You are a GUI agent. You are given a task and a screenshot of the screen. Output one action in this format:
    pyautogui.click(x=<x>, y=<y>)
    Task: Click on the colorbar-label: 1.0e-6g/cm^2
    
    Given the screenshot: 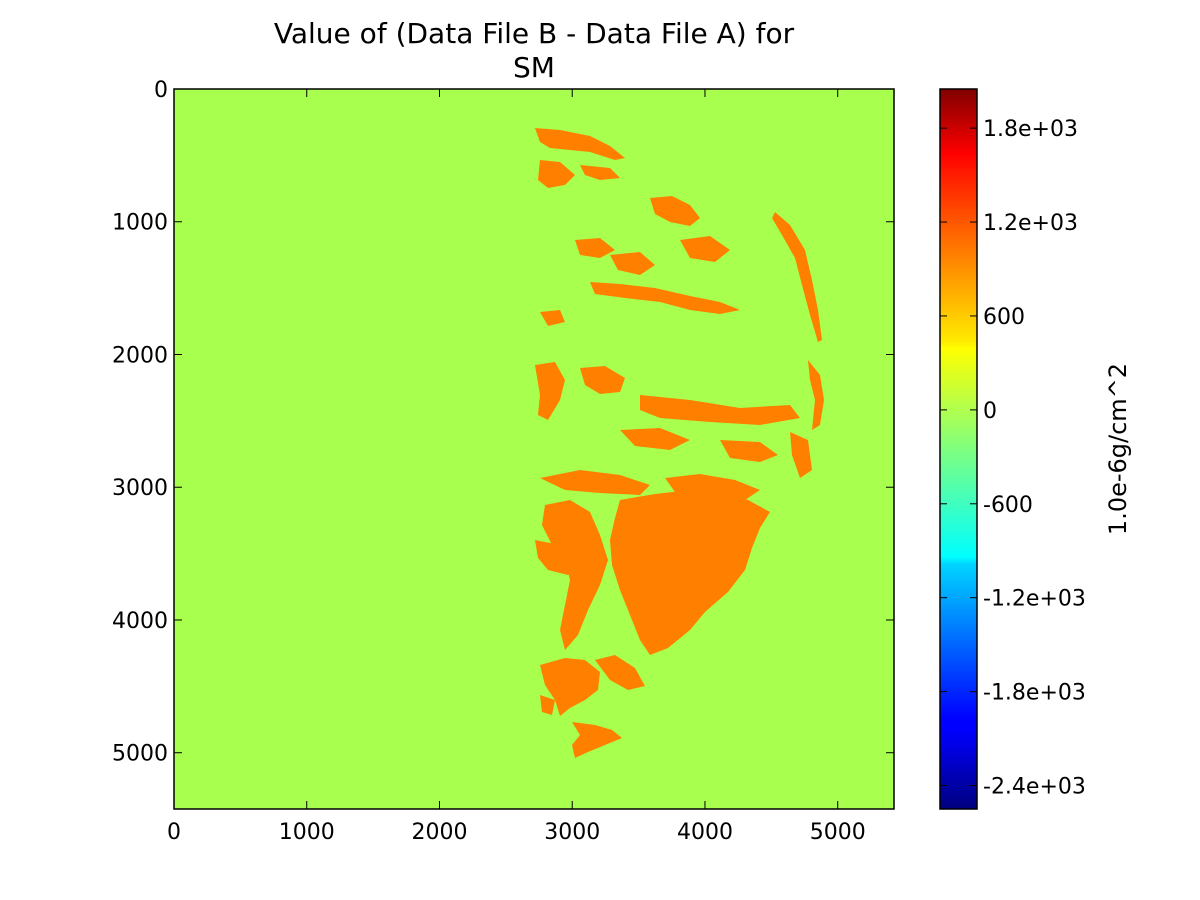 What is the action you would take?
    pyautogui.click(x=1118, y=449)
    